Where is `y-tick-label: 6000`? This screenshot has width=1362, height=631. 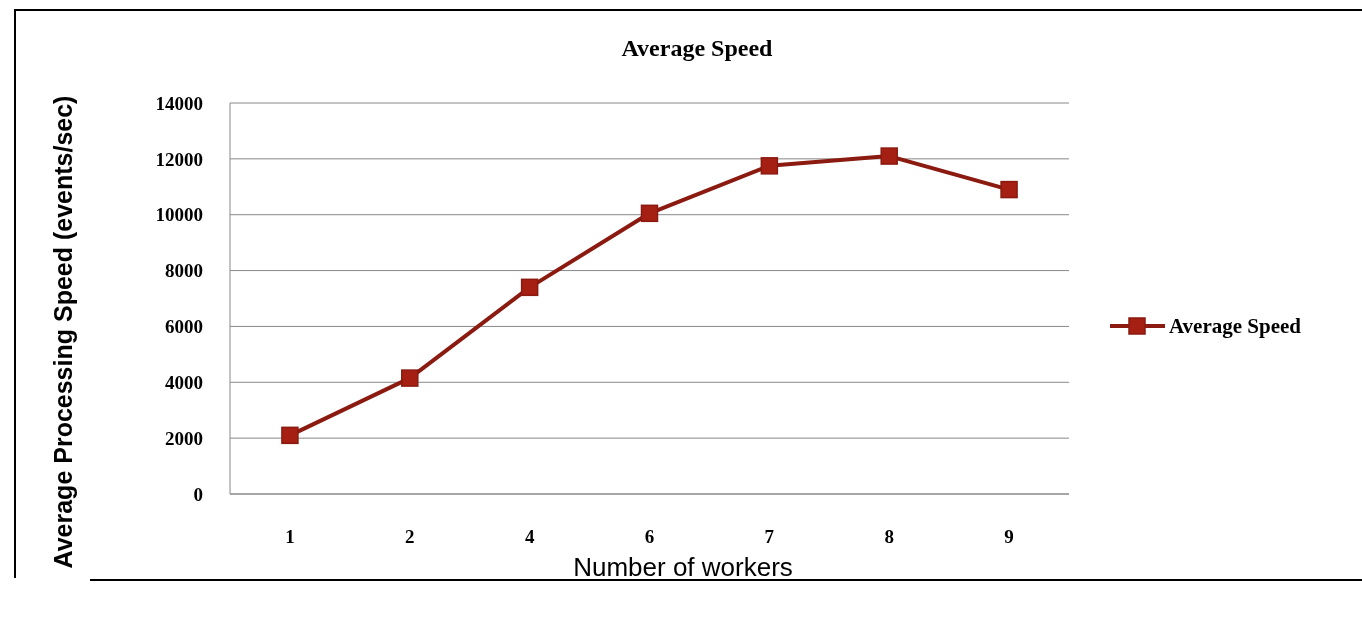
y-tick-label: 6000 is located at coordinates (184, 327).